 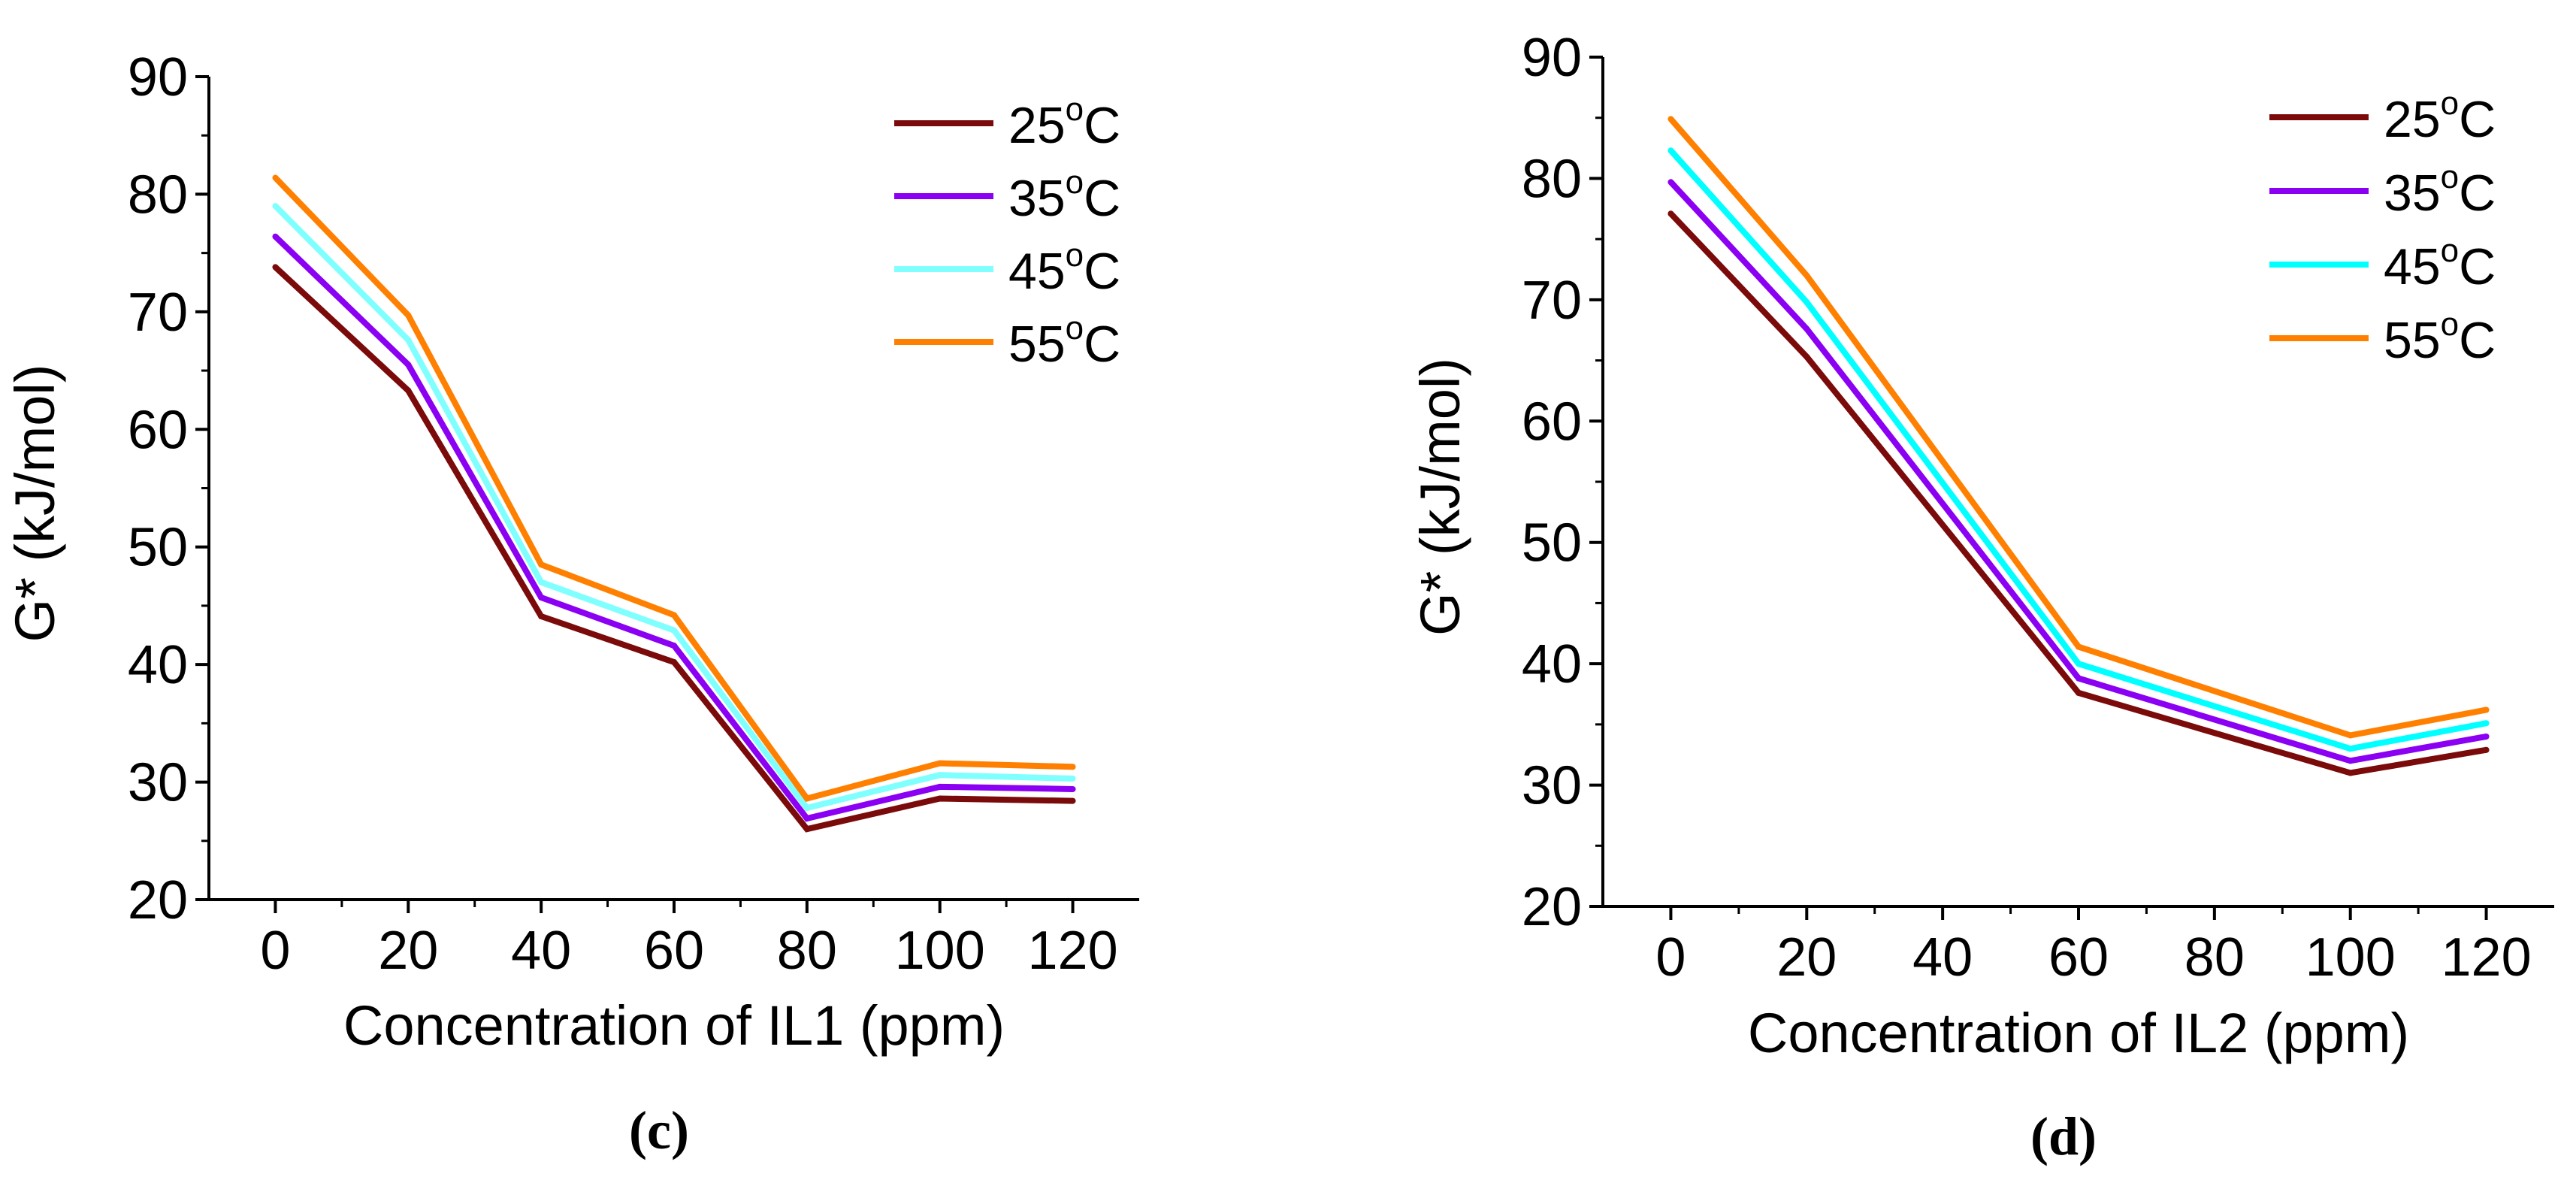 I want to click on y-tick-label: 80, so click(x=158, y=195).